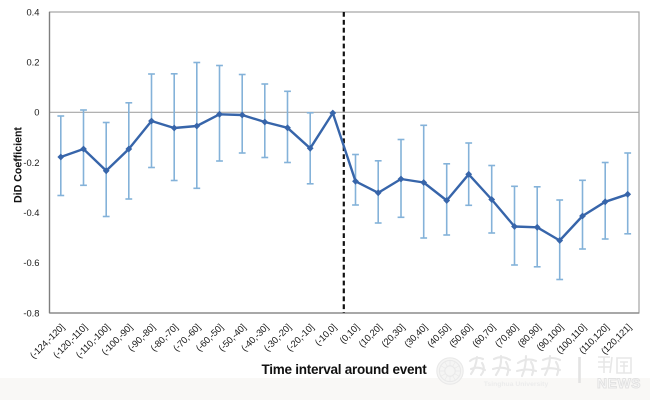  What do you see at coordinates (31, 212) in the screenshot?
I see `svg-text: -0.4` at bounding box center [31, 212].